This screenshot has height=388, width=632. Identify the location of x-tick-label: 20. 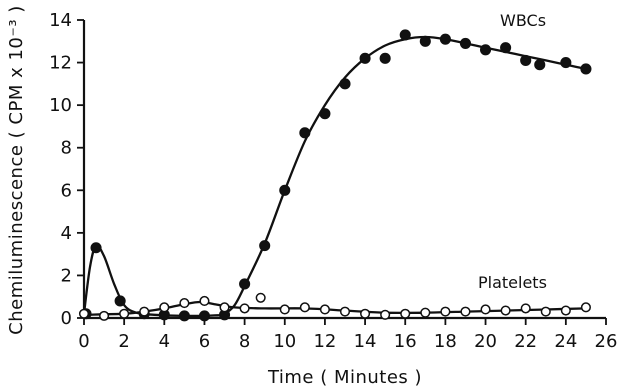
(485, 341).